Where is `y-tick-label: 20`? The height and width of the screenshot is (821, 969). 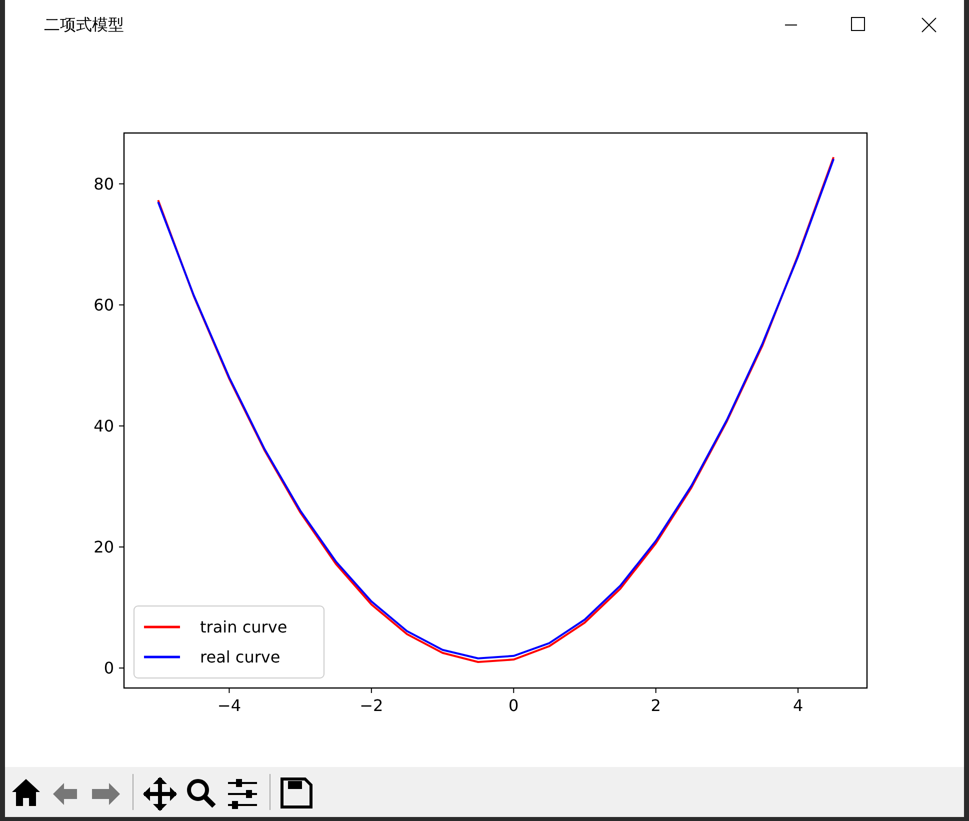
y-tick-label: 20 is located at coordinates (104, 547).